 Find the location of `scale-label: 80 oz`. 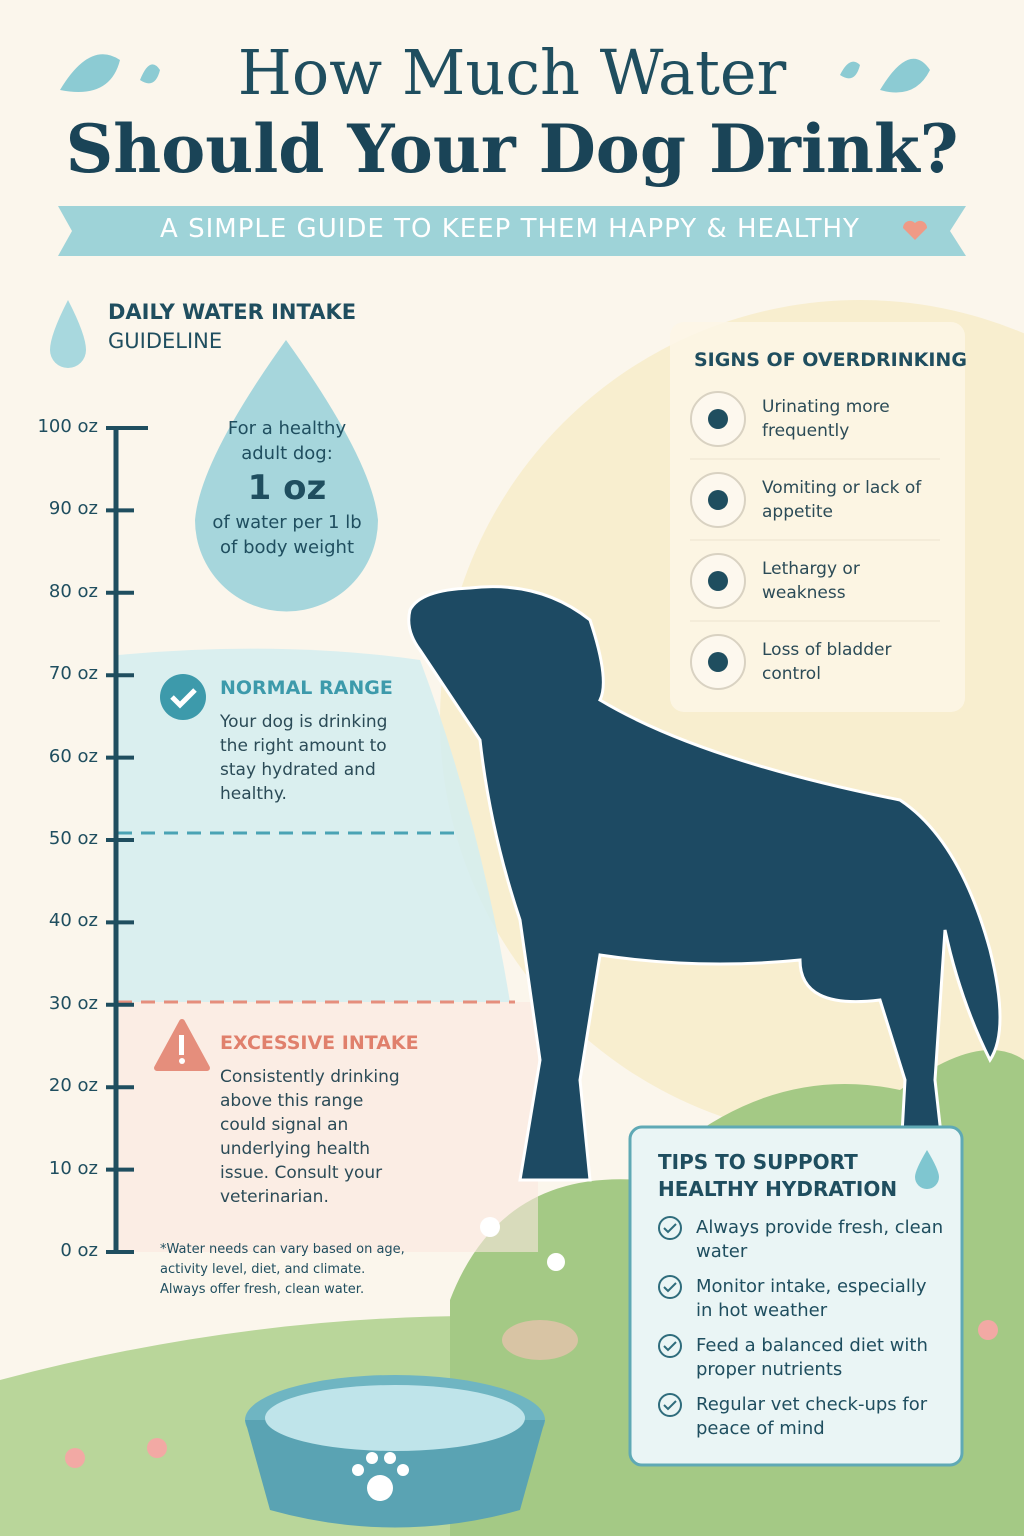

scale-label: 80 oz is located at coordinates (73, 591).